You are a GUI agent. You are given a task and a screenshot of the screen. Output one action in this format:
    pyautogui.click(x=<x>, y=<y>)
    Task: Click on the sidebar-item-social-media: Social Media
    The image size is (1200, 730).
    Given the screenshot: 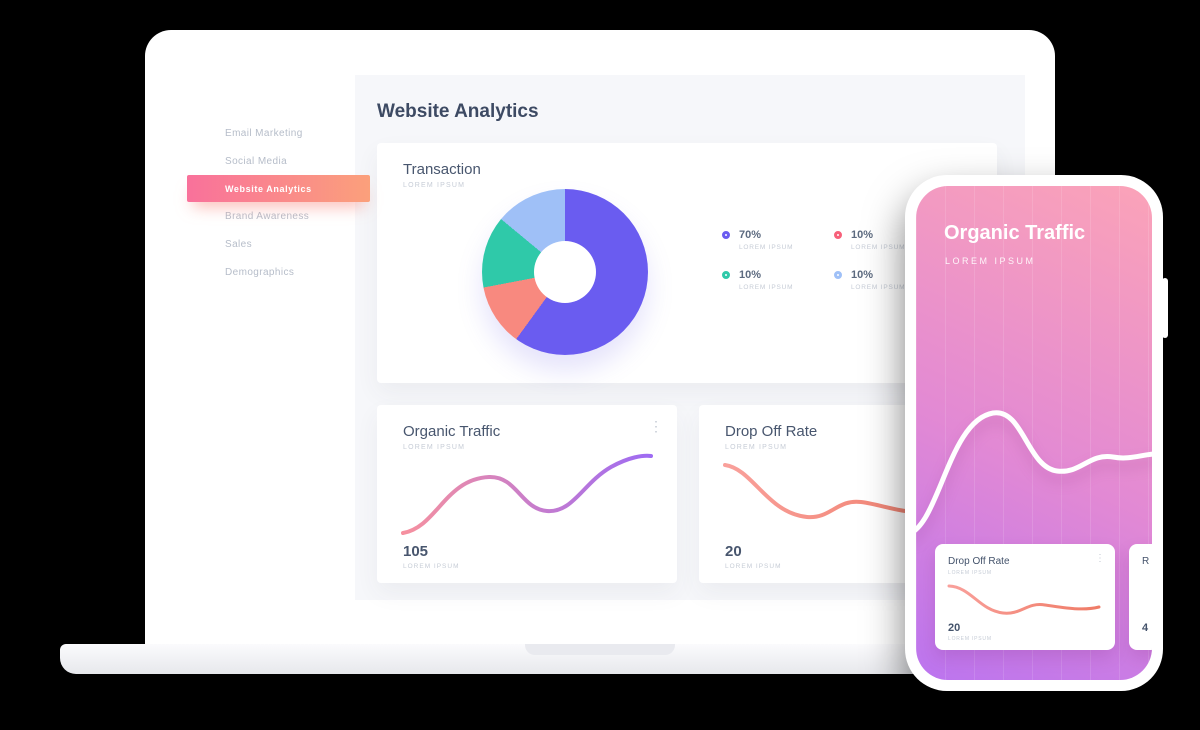 What is the action you would take?
    pyautogui.click(x=256, y=161)
    